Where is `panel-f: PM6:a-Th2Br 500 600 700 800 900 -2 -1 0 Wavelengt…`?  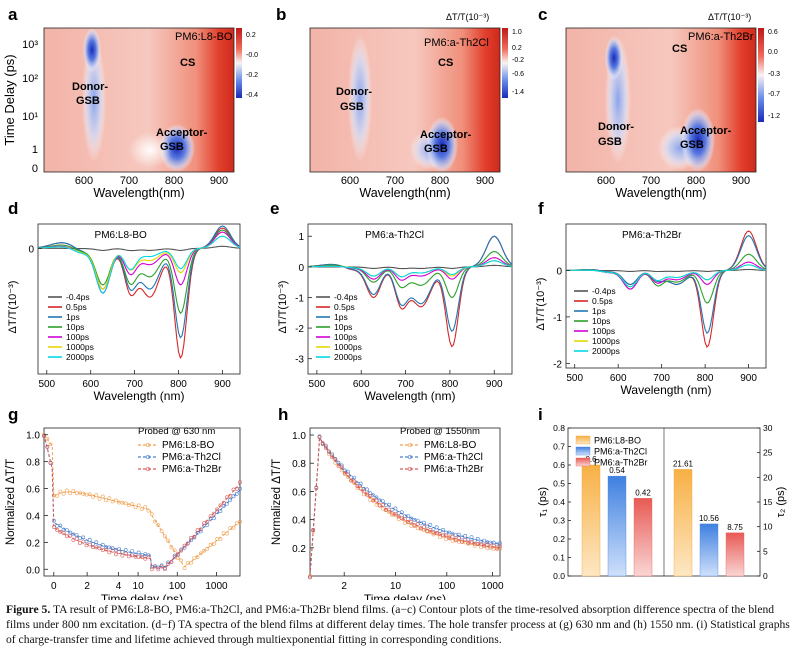 panel-f: PM6:a-Th2Br 500 600 700 800 900 -2 -1 0 Wavelengt… is located at coordinates (651, 310).